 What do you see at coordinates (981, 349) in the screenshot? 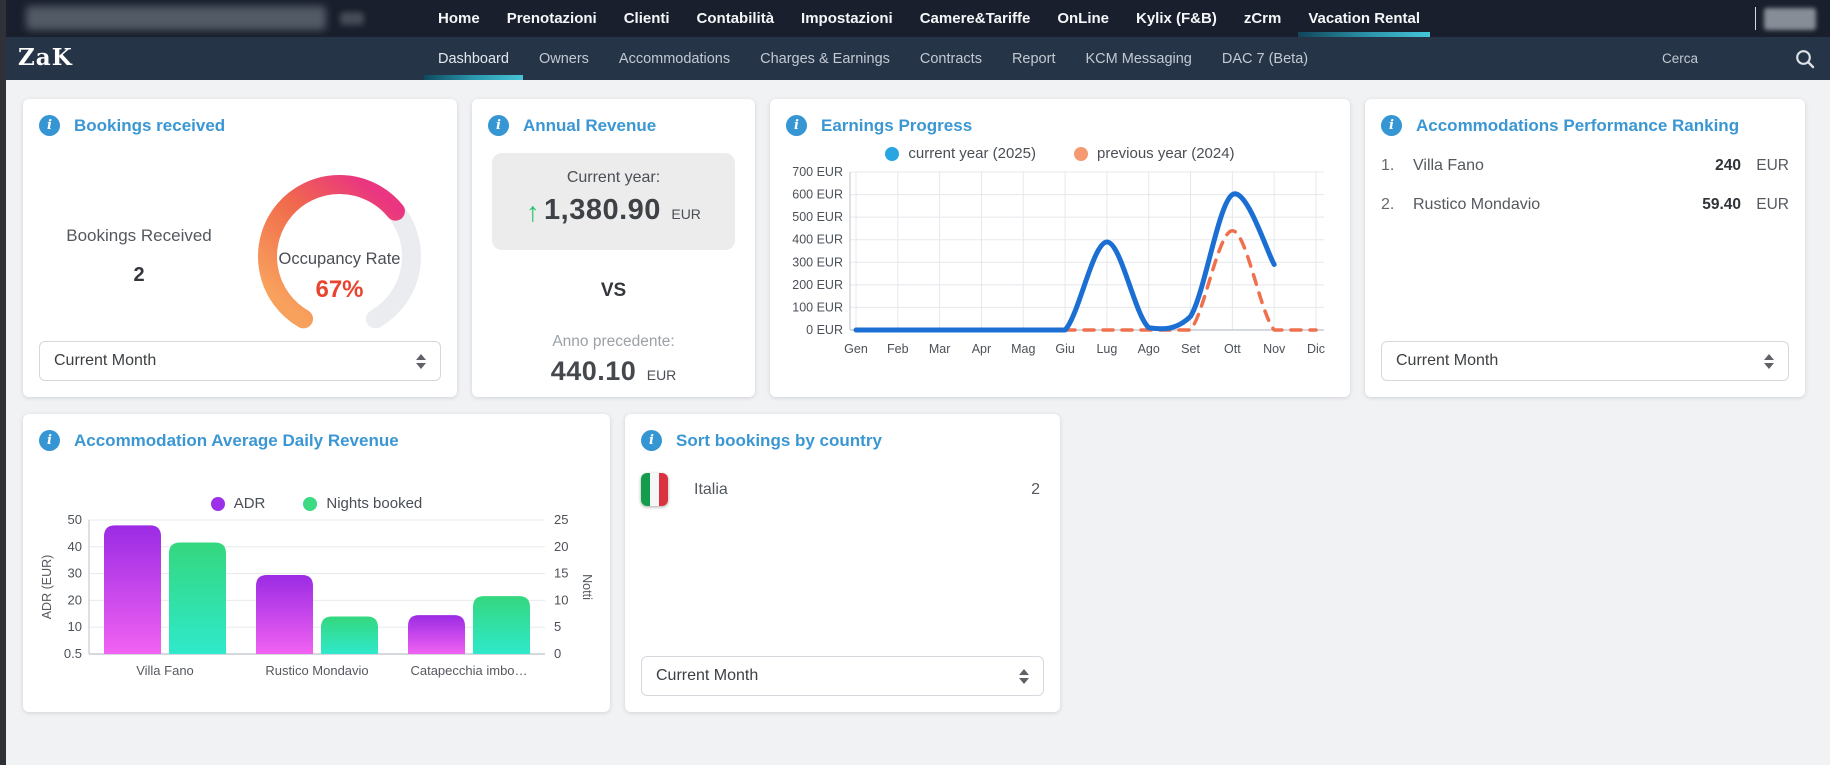
I see `svg-text: Apr` at bounding box center [981, 349].